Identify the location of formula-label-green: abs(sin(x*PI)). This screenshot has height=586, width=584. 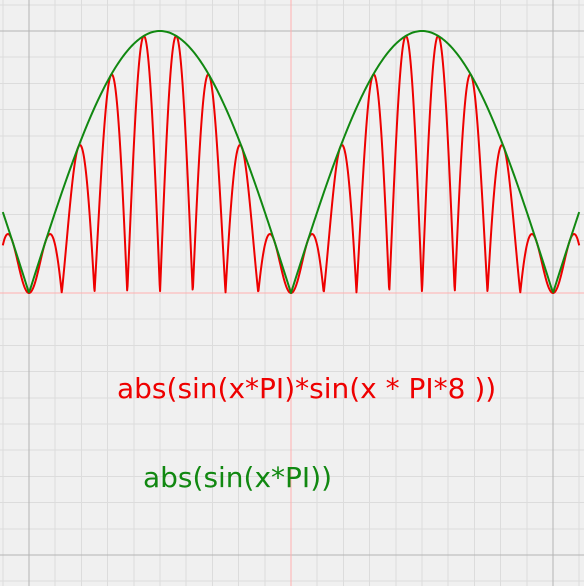
(237, 477).